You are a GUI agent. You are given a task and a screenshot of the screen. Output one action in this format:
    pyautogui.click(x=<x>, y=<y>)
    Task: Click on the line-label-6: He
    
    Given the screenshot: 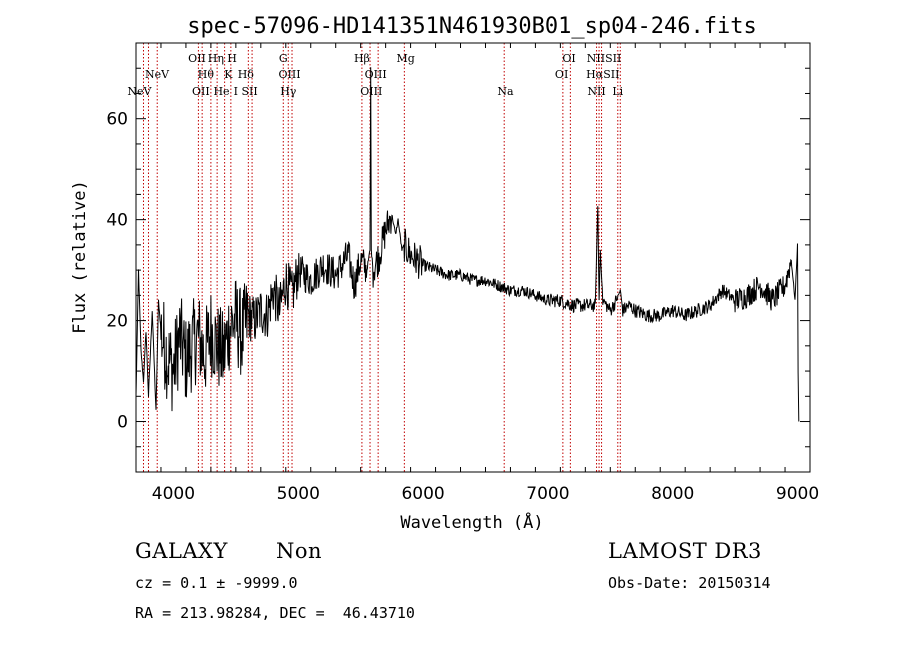 What is the action you would take?
    pyautogui.click(x=221, y=91)
    